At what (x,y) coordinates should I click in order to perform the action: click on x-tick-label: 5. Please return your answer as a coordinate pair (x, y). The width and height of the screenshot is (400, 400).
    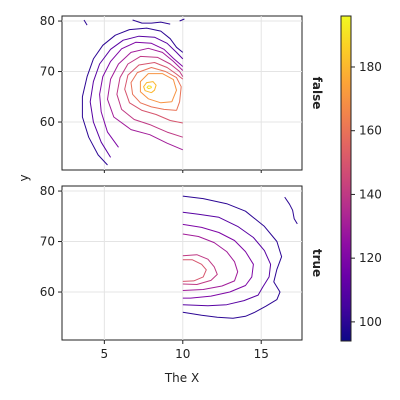
    Looking at the image, I should click on (105, 354).